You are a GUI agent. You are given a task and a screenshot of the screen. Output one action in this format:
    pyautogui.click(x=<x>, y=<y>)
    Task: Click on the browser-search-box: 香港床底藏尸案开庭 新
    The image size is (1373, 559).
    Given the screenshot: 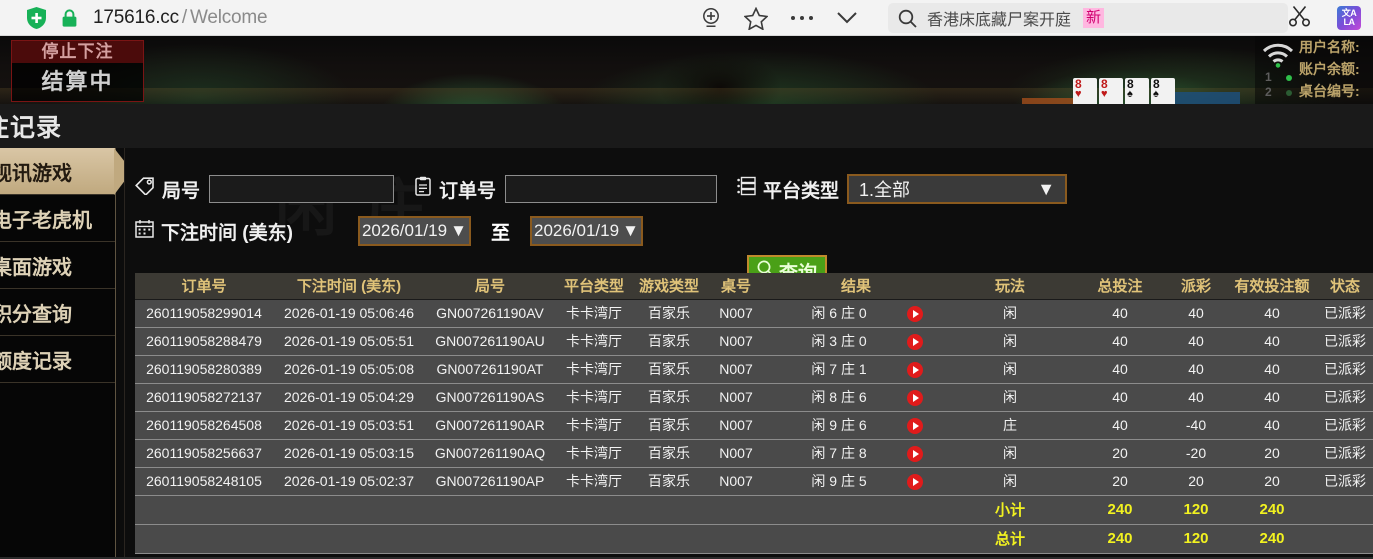 What is the action you would take?
    pyautogui.click(x=1088, y=18)
    